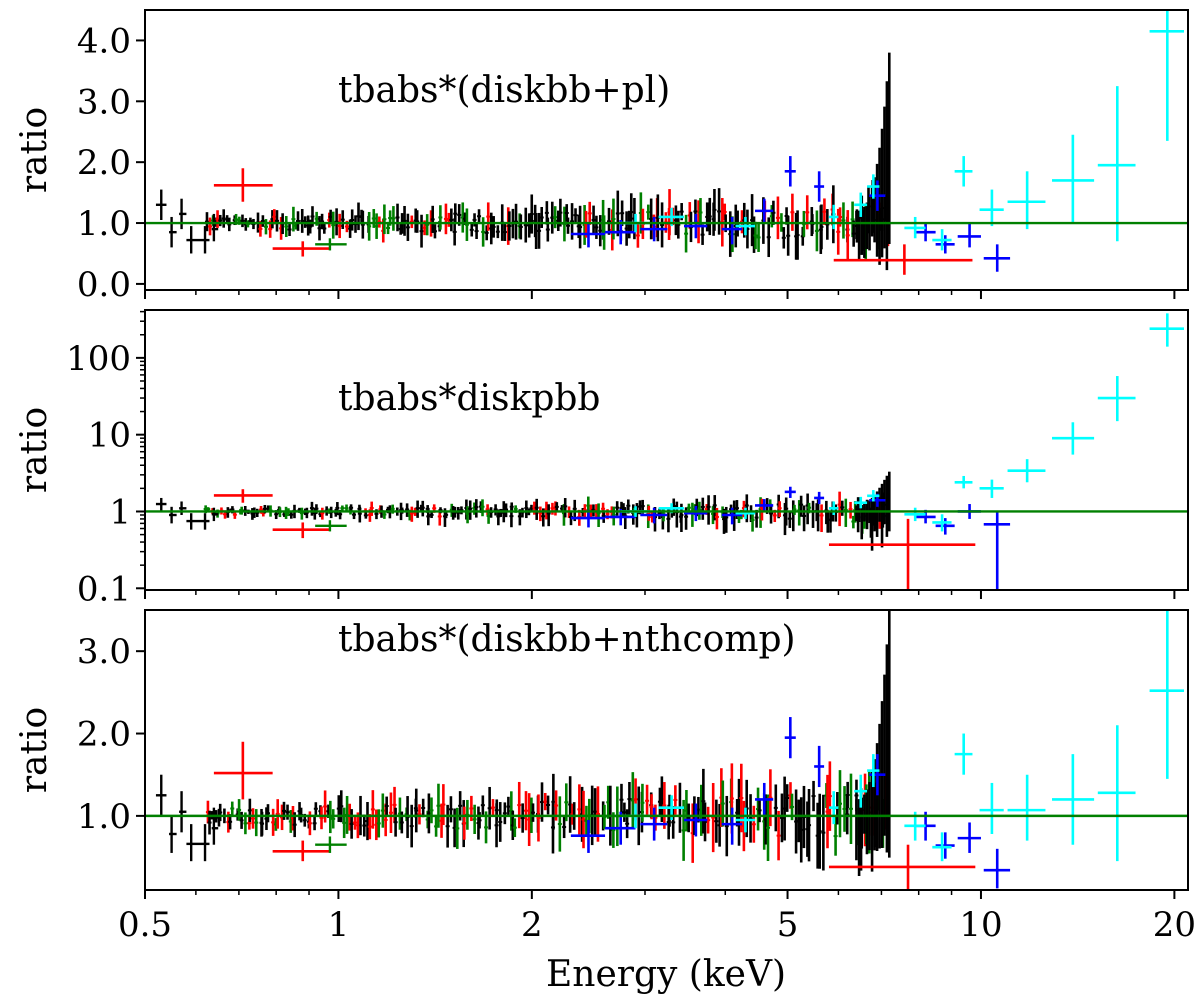  Describe the element at coordinates (1174, 925) in the screenshot. I see `x-tick-label: 20` at that location.